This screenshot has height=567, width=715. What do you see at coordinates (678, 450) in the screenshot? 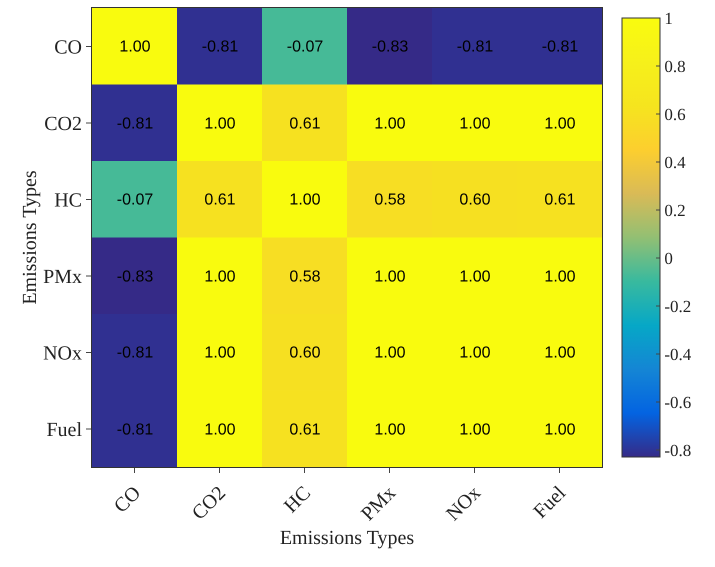
I see `color-bar-label: -0.8` at bounding box center [678, 450].